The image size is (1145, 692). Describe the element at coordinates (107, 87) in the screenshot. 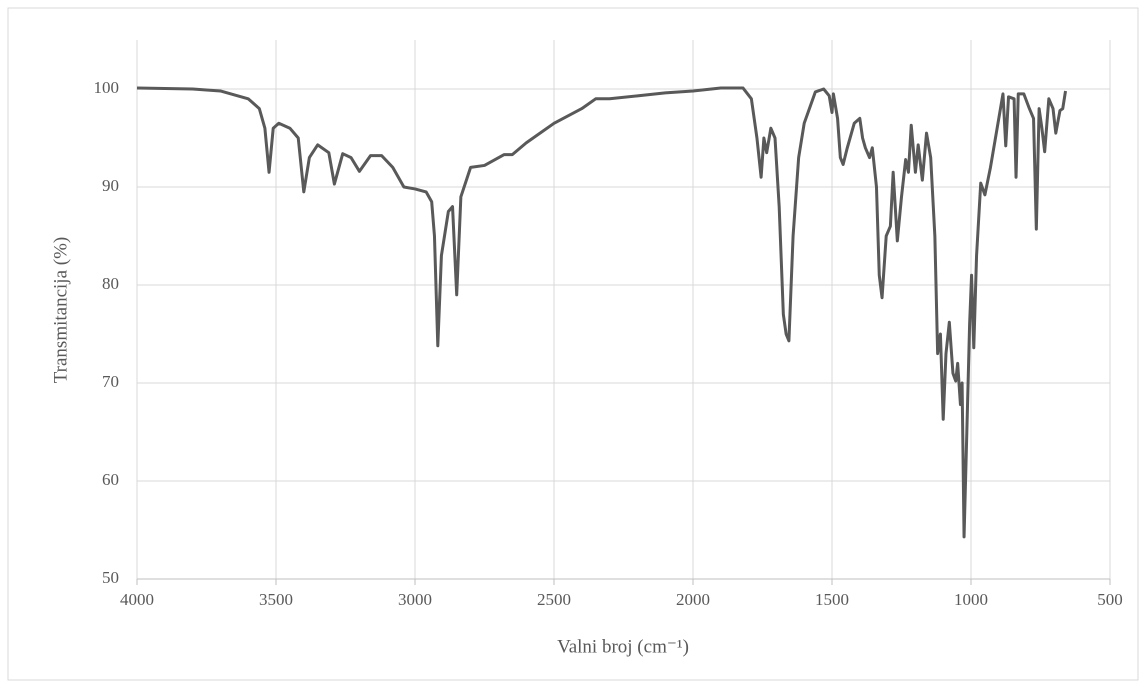

I see `y-tick-label: 100` at that location.